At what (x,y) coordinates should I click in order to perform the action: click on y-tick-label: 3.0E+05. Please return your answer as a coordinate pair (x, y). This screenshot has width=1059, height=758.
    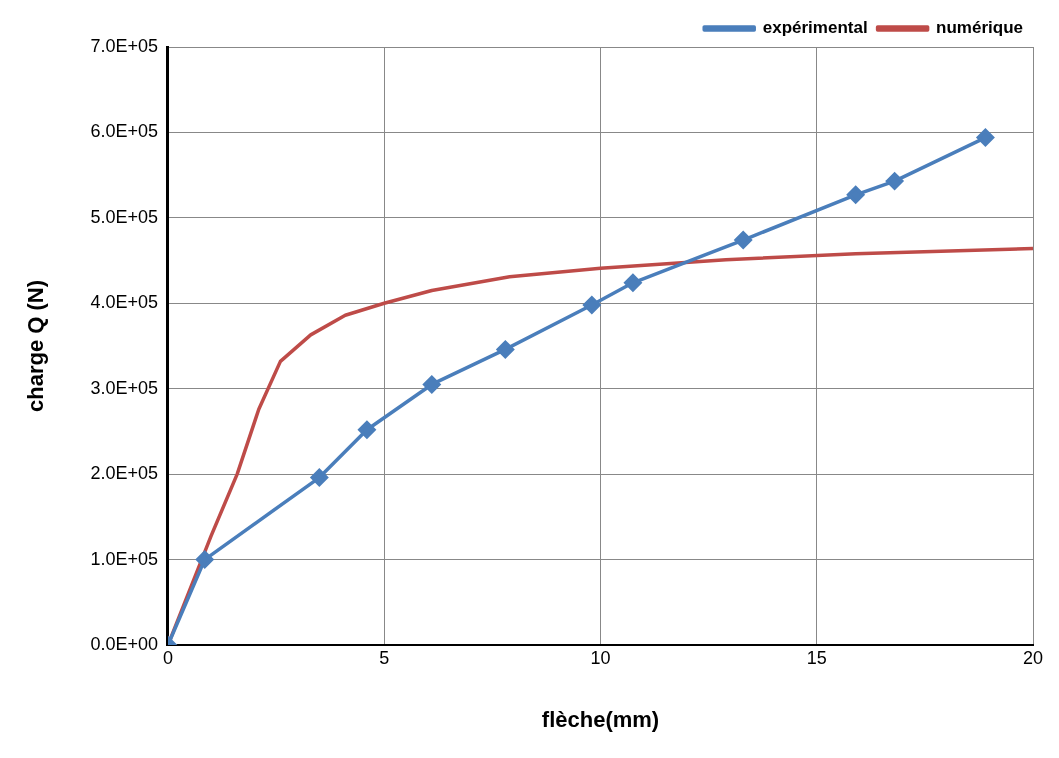
    Looking at the image, I should click on (124, 387).